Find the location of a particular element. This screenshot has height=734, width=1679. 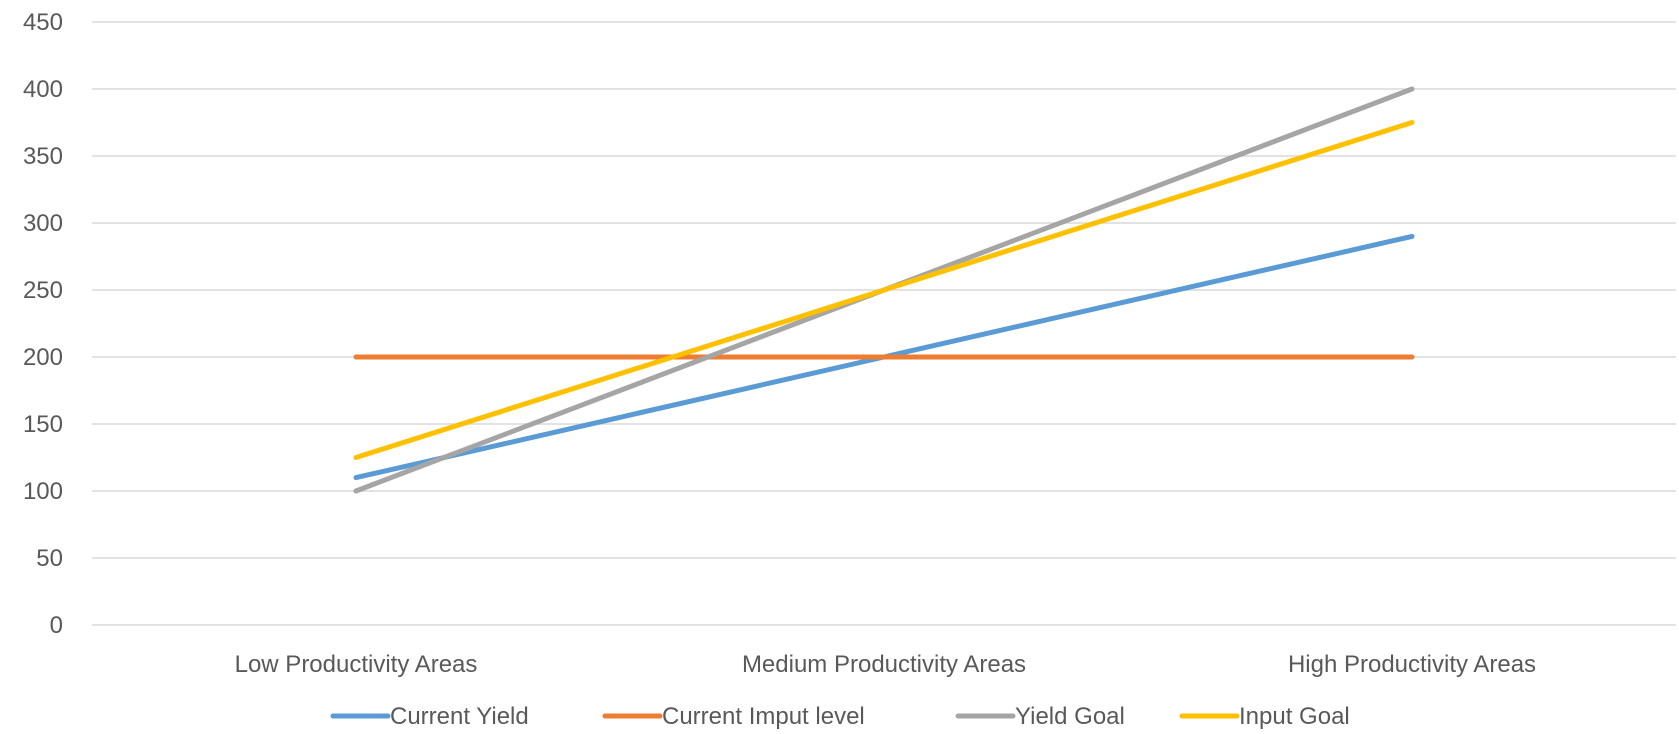

y-tick-label: 400 is located at coordinates (43, 89).